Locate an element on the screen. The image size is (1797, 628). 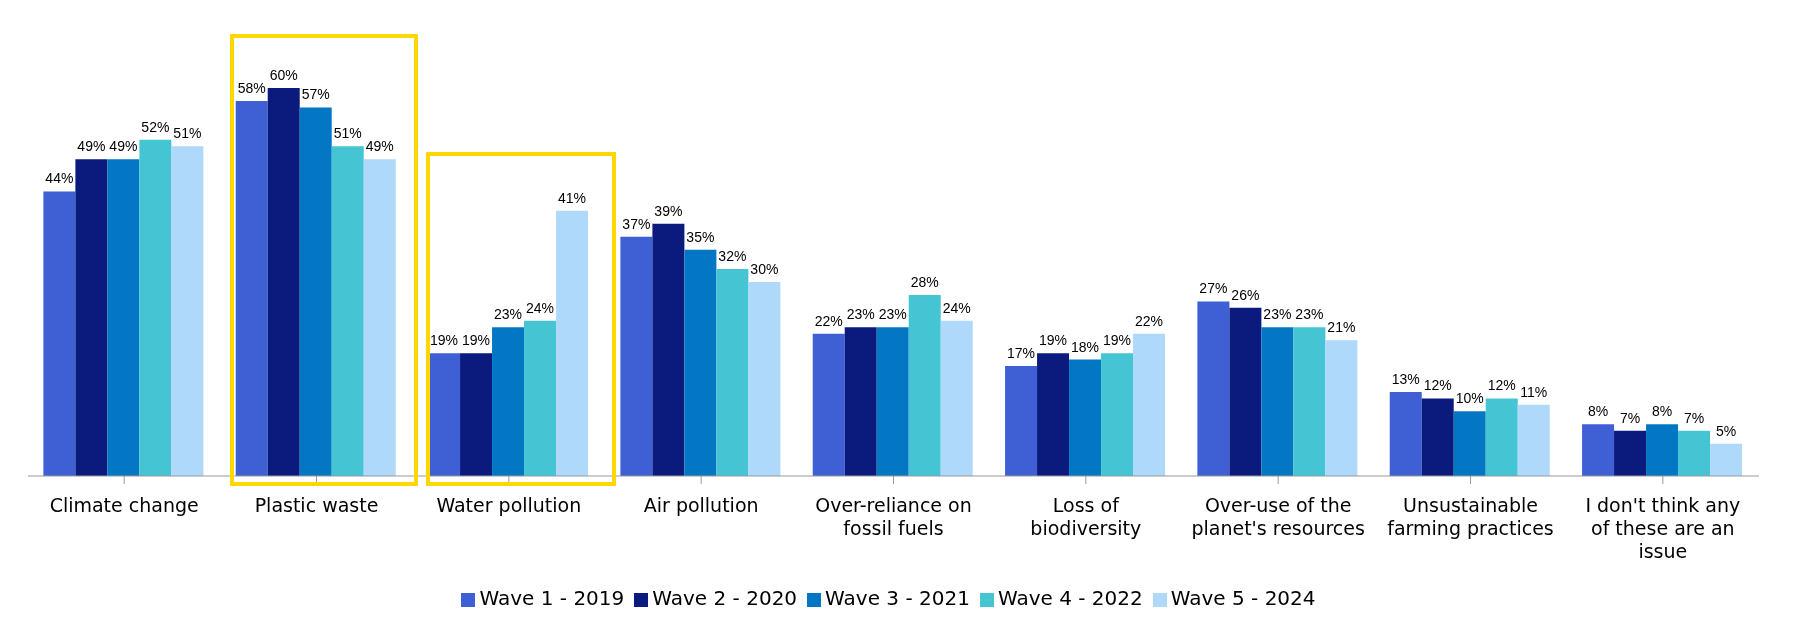
x-tick-label: I don't think any of these are an issue is located at coordinates (1663, 528).